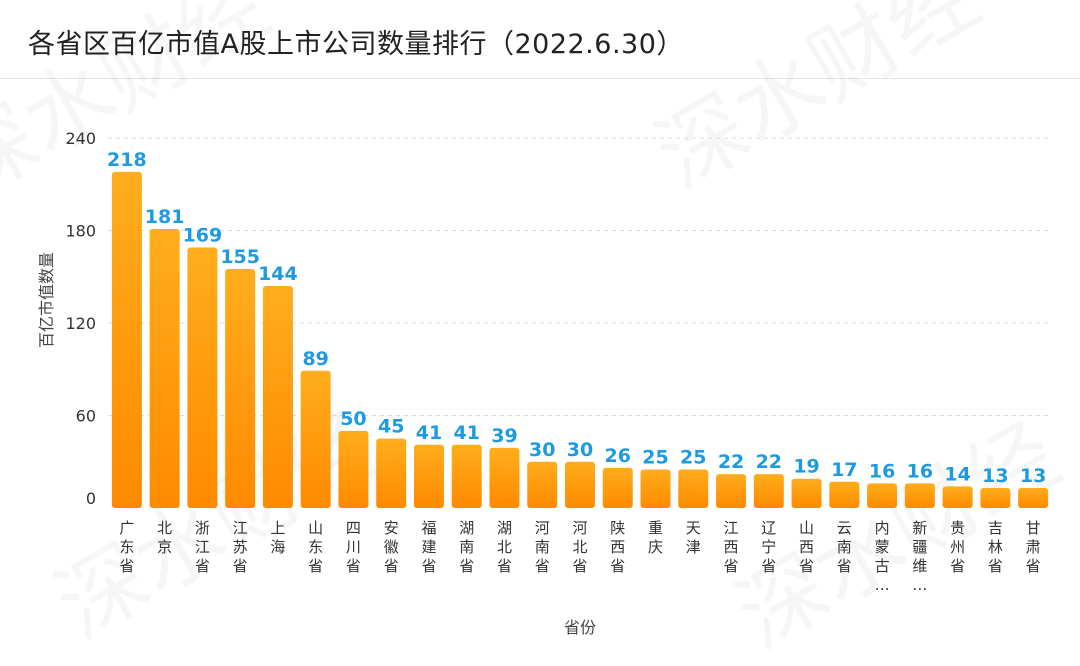  Describe the element at coordinates (579, 547) in the screenshot. I see `x-tick-label: 北` at that location.